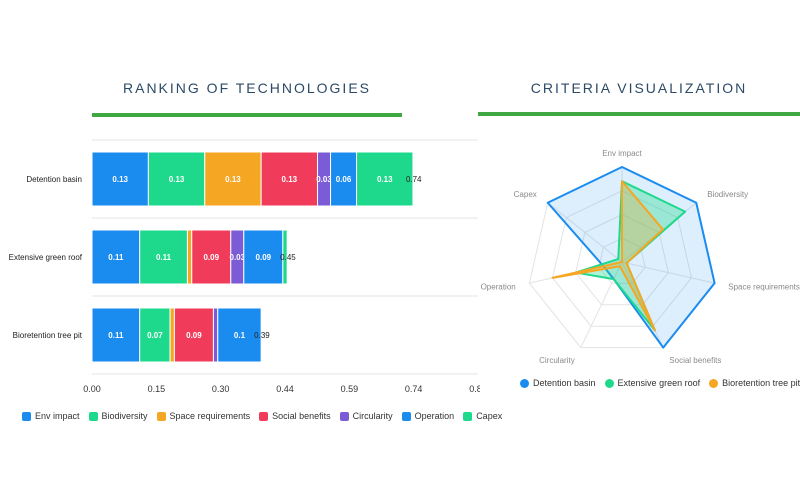 This screenshot has height=500, width=800. I want to click on radar-axis-label: Capex, so click(525, 194).